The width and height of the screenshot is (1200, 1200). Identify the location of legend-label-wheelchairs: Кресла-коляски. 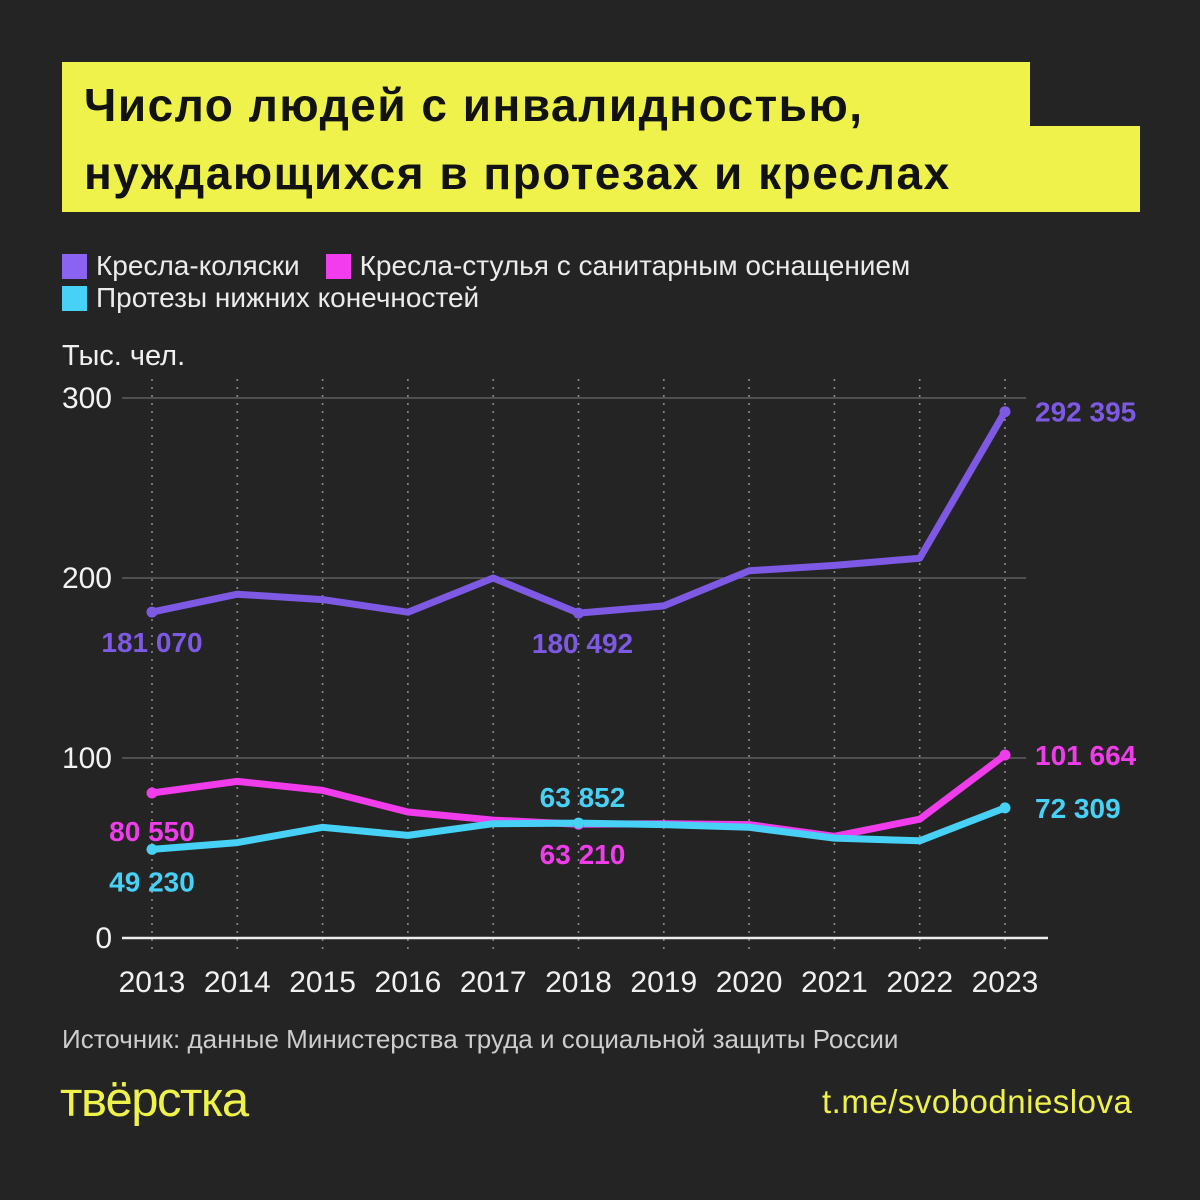
(198, 265).